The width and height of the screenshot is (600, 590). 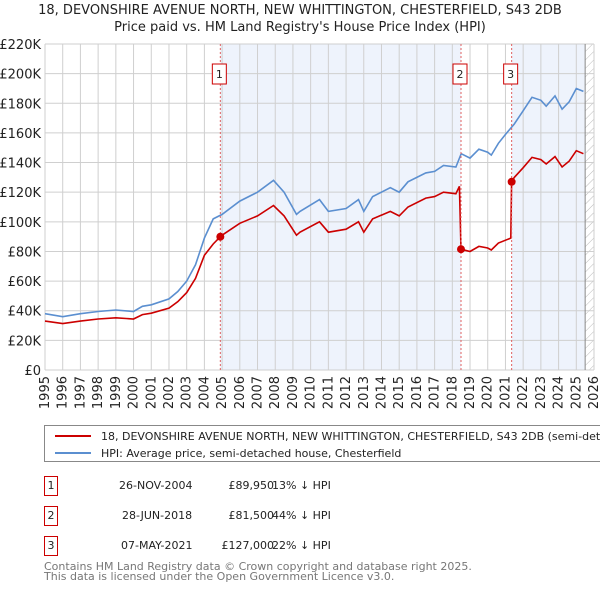 What do you see at coordinates (311, 392) in the screenshot?
I see `x-tick-label: 2010` at bounding box center [311, 392].